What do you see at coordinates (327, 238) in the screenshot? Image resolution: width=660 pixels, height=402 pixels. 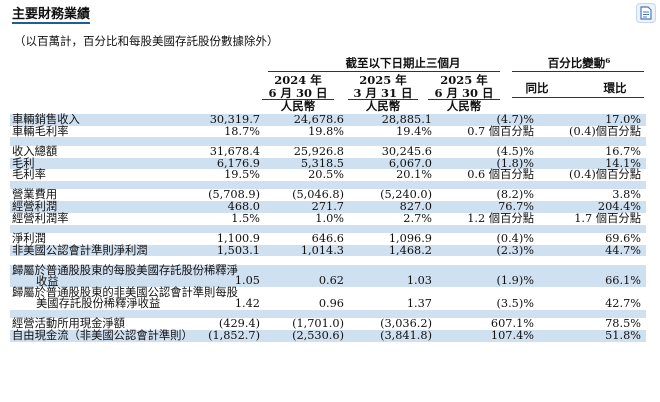 I see `value-2025q1: 646.6` at bounding box center [327, 238].